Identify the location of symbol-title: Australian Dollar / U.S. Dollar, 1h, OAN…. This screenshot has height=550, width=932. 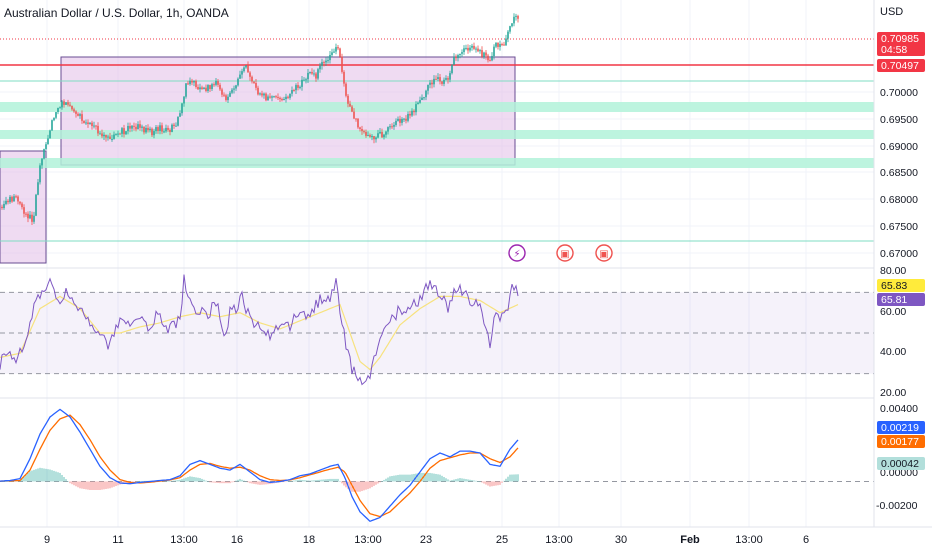
(116, 13).